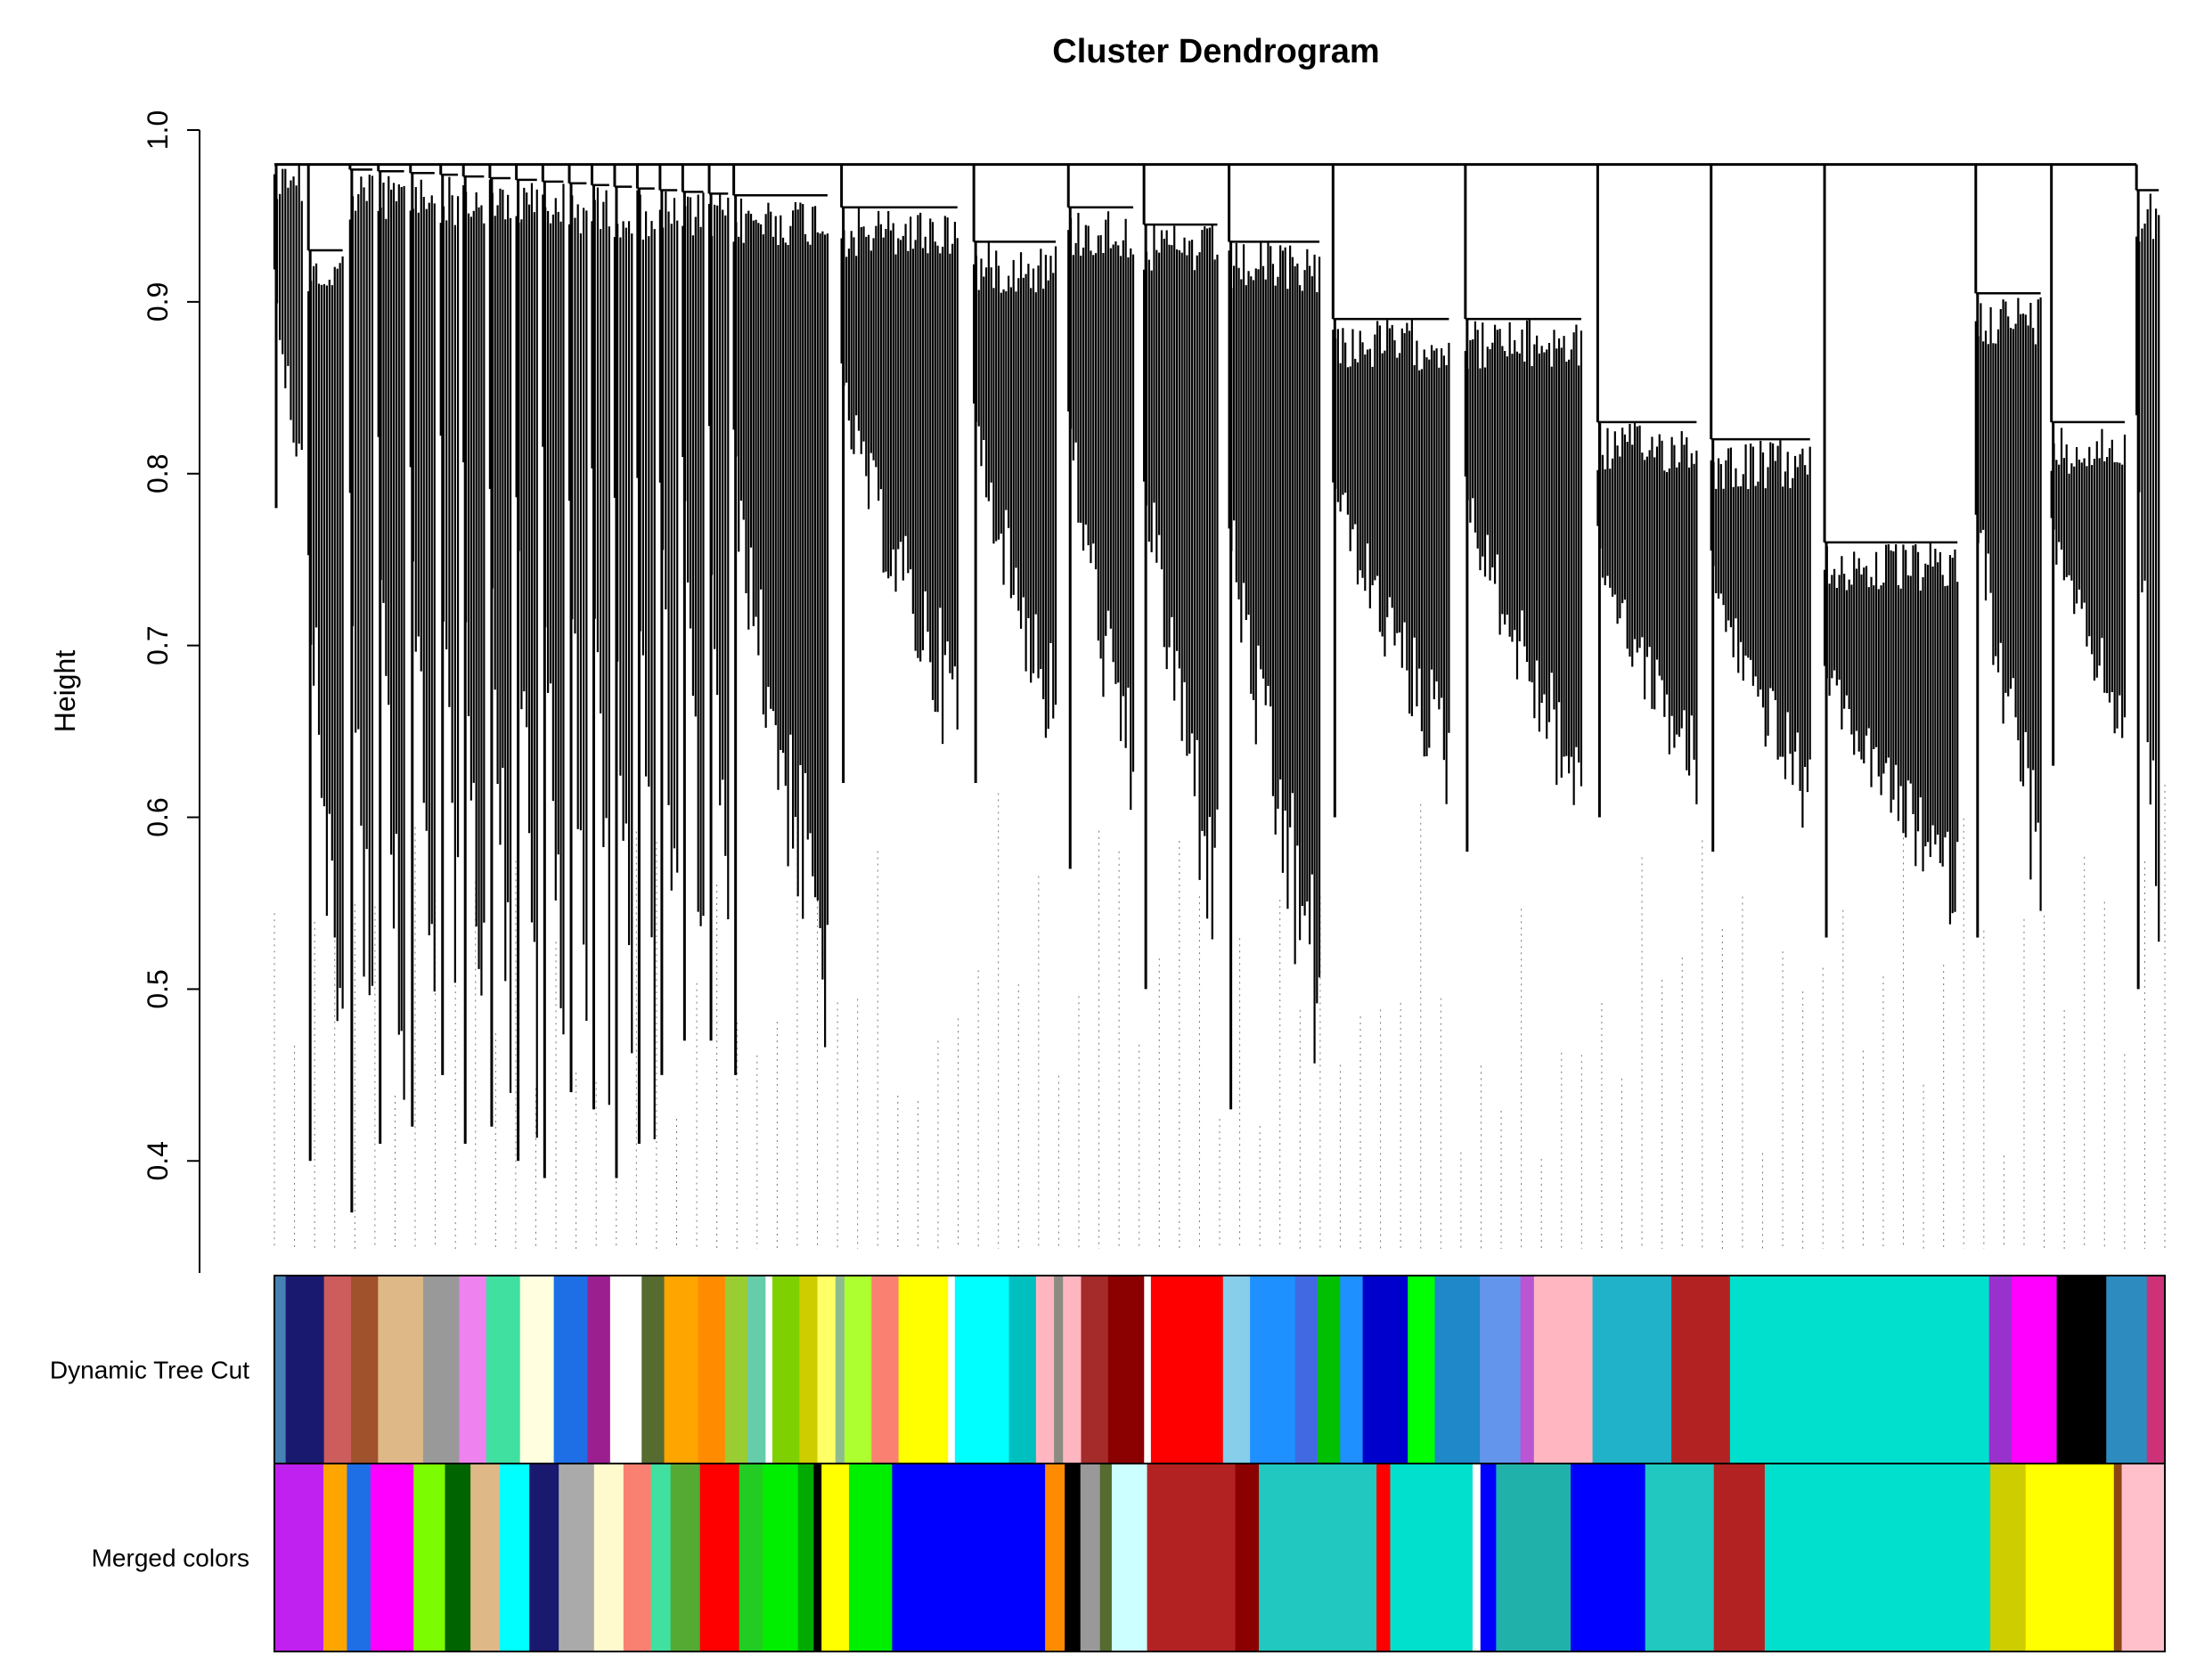 This screenshot has height=1680, width=2188. What do you see at coordinates (1215, 51) in the screenshot?
I see `chart-title: Cluster Dendrogram` at bounding box center [1215, 51].